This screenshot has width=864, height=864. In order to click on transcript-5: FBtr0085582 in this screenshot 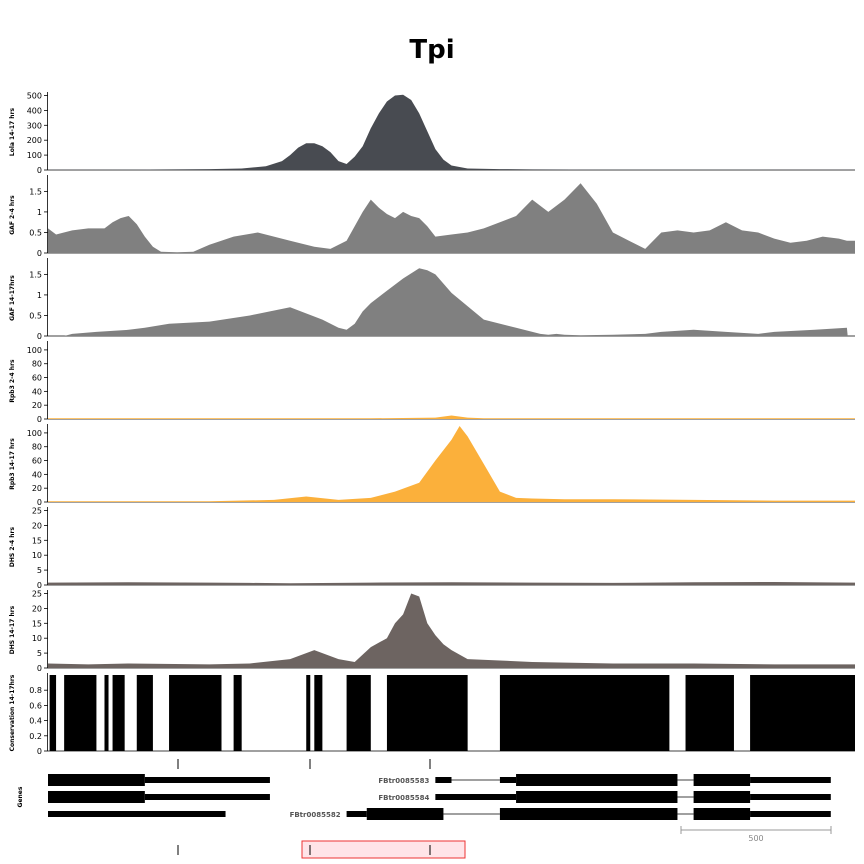, I will do `click(560, 814)`.